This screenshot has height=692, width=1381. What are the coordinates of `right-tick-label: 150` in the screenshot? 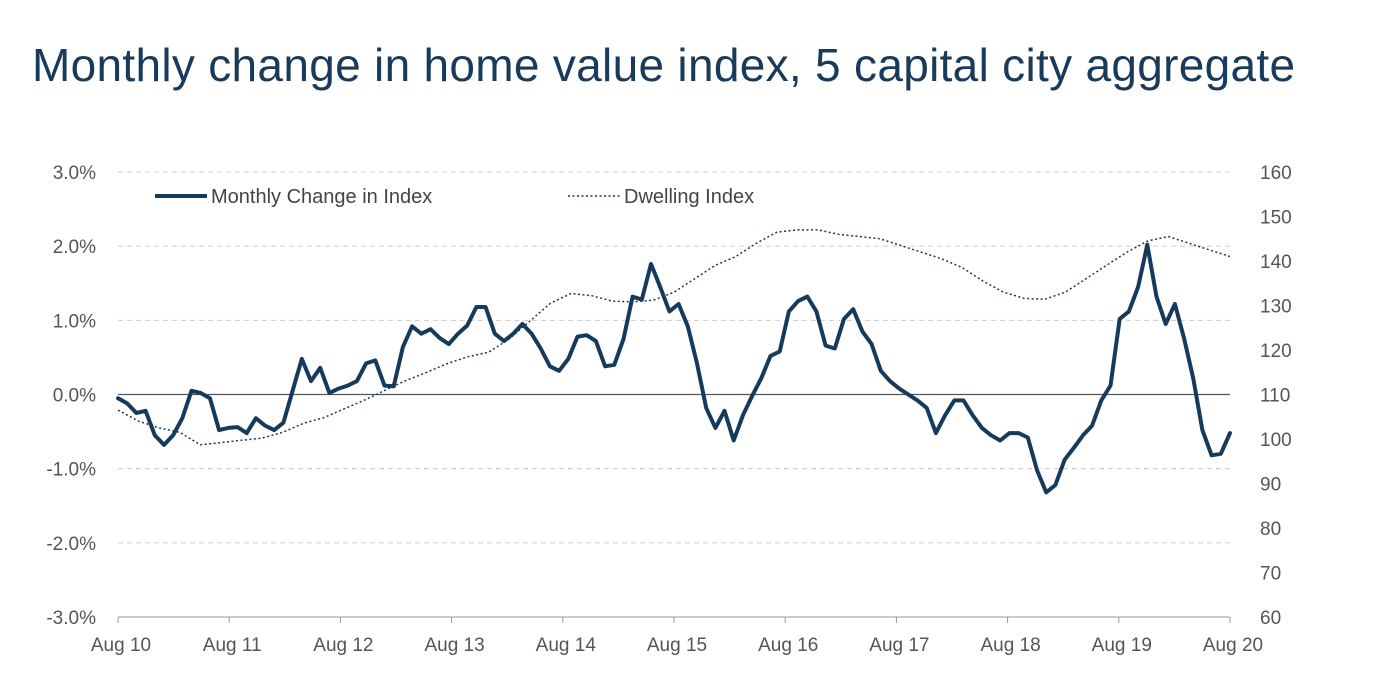 It's located at (1276, 218).